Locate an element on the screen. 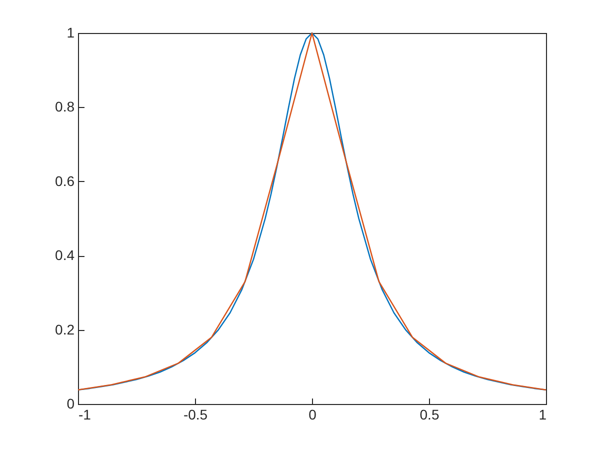  y-tick-label: 0.8 is located at coordinates (65, 106).